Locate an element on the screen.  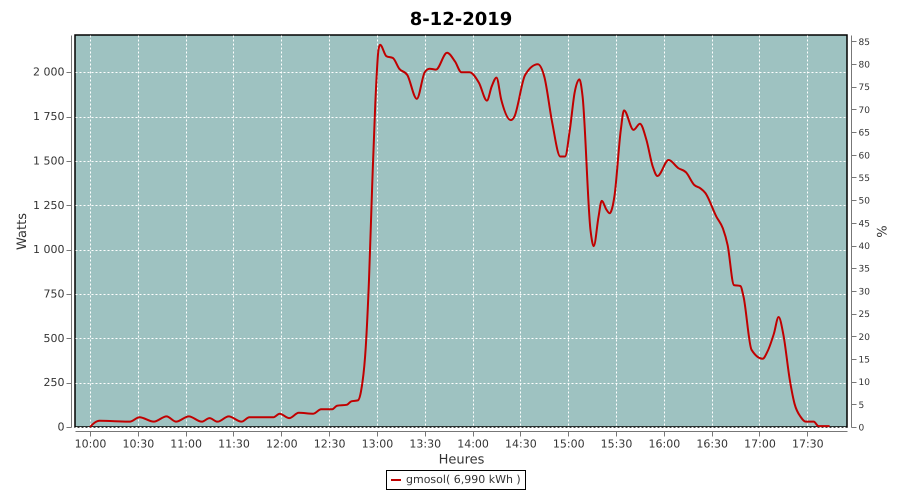
y-tick-label: 1 750 is located at coordinates (48, 117).